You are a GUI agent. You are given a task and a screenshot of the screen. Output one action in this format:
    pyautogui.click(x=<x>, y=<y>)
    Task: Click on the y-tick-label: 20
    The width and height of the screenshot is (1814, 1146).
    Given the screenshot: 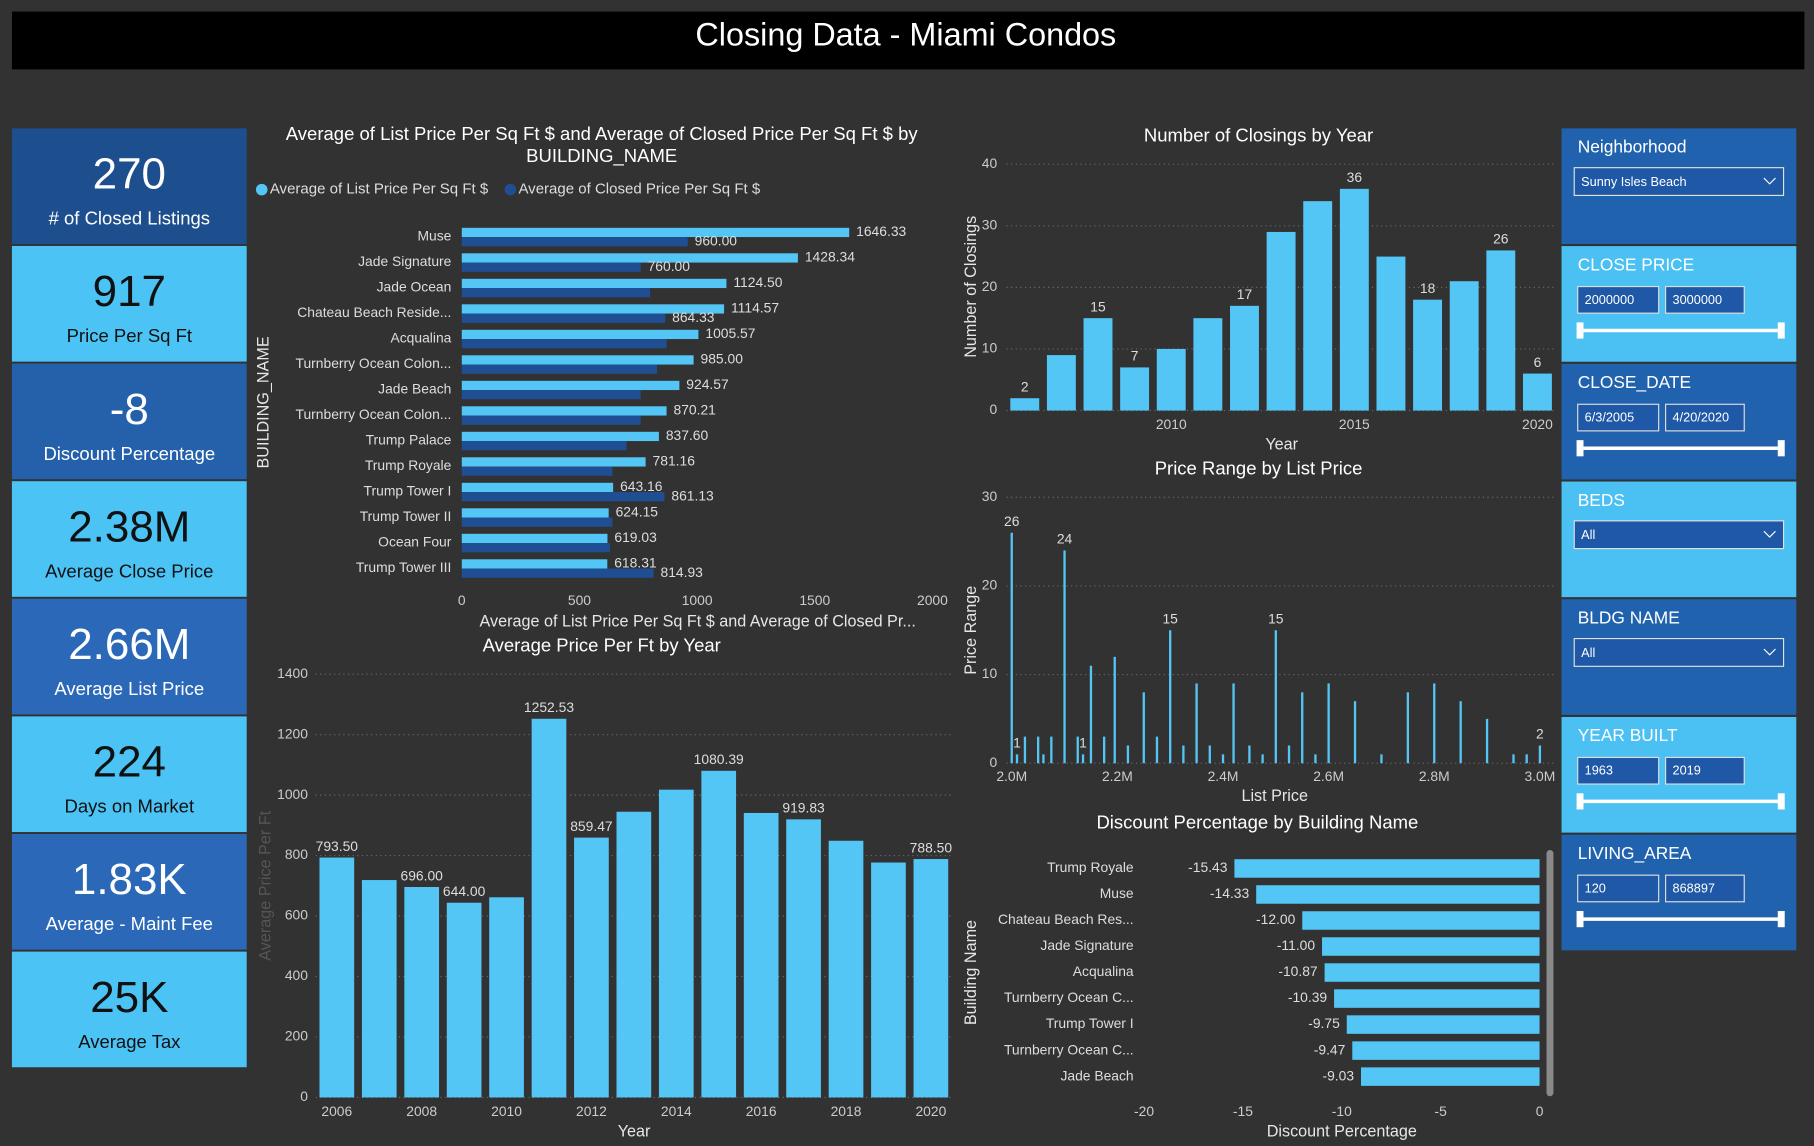 What is the action you would take?
    pyautogui.click(x=990, y=585)
    